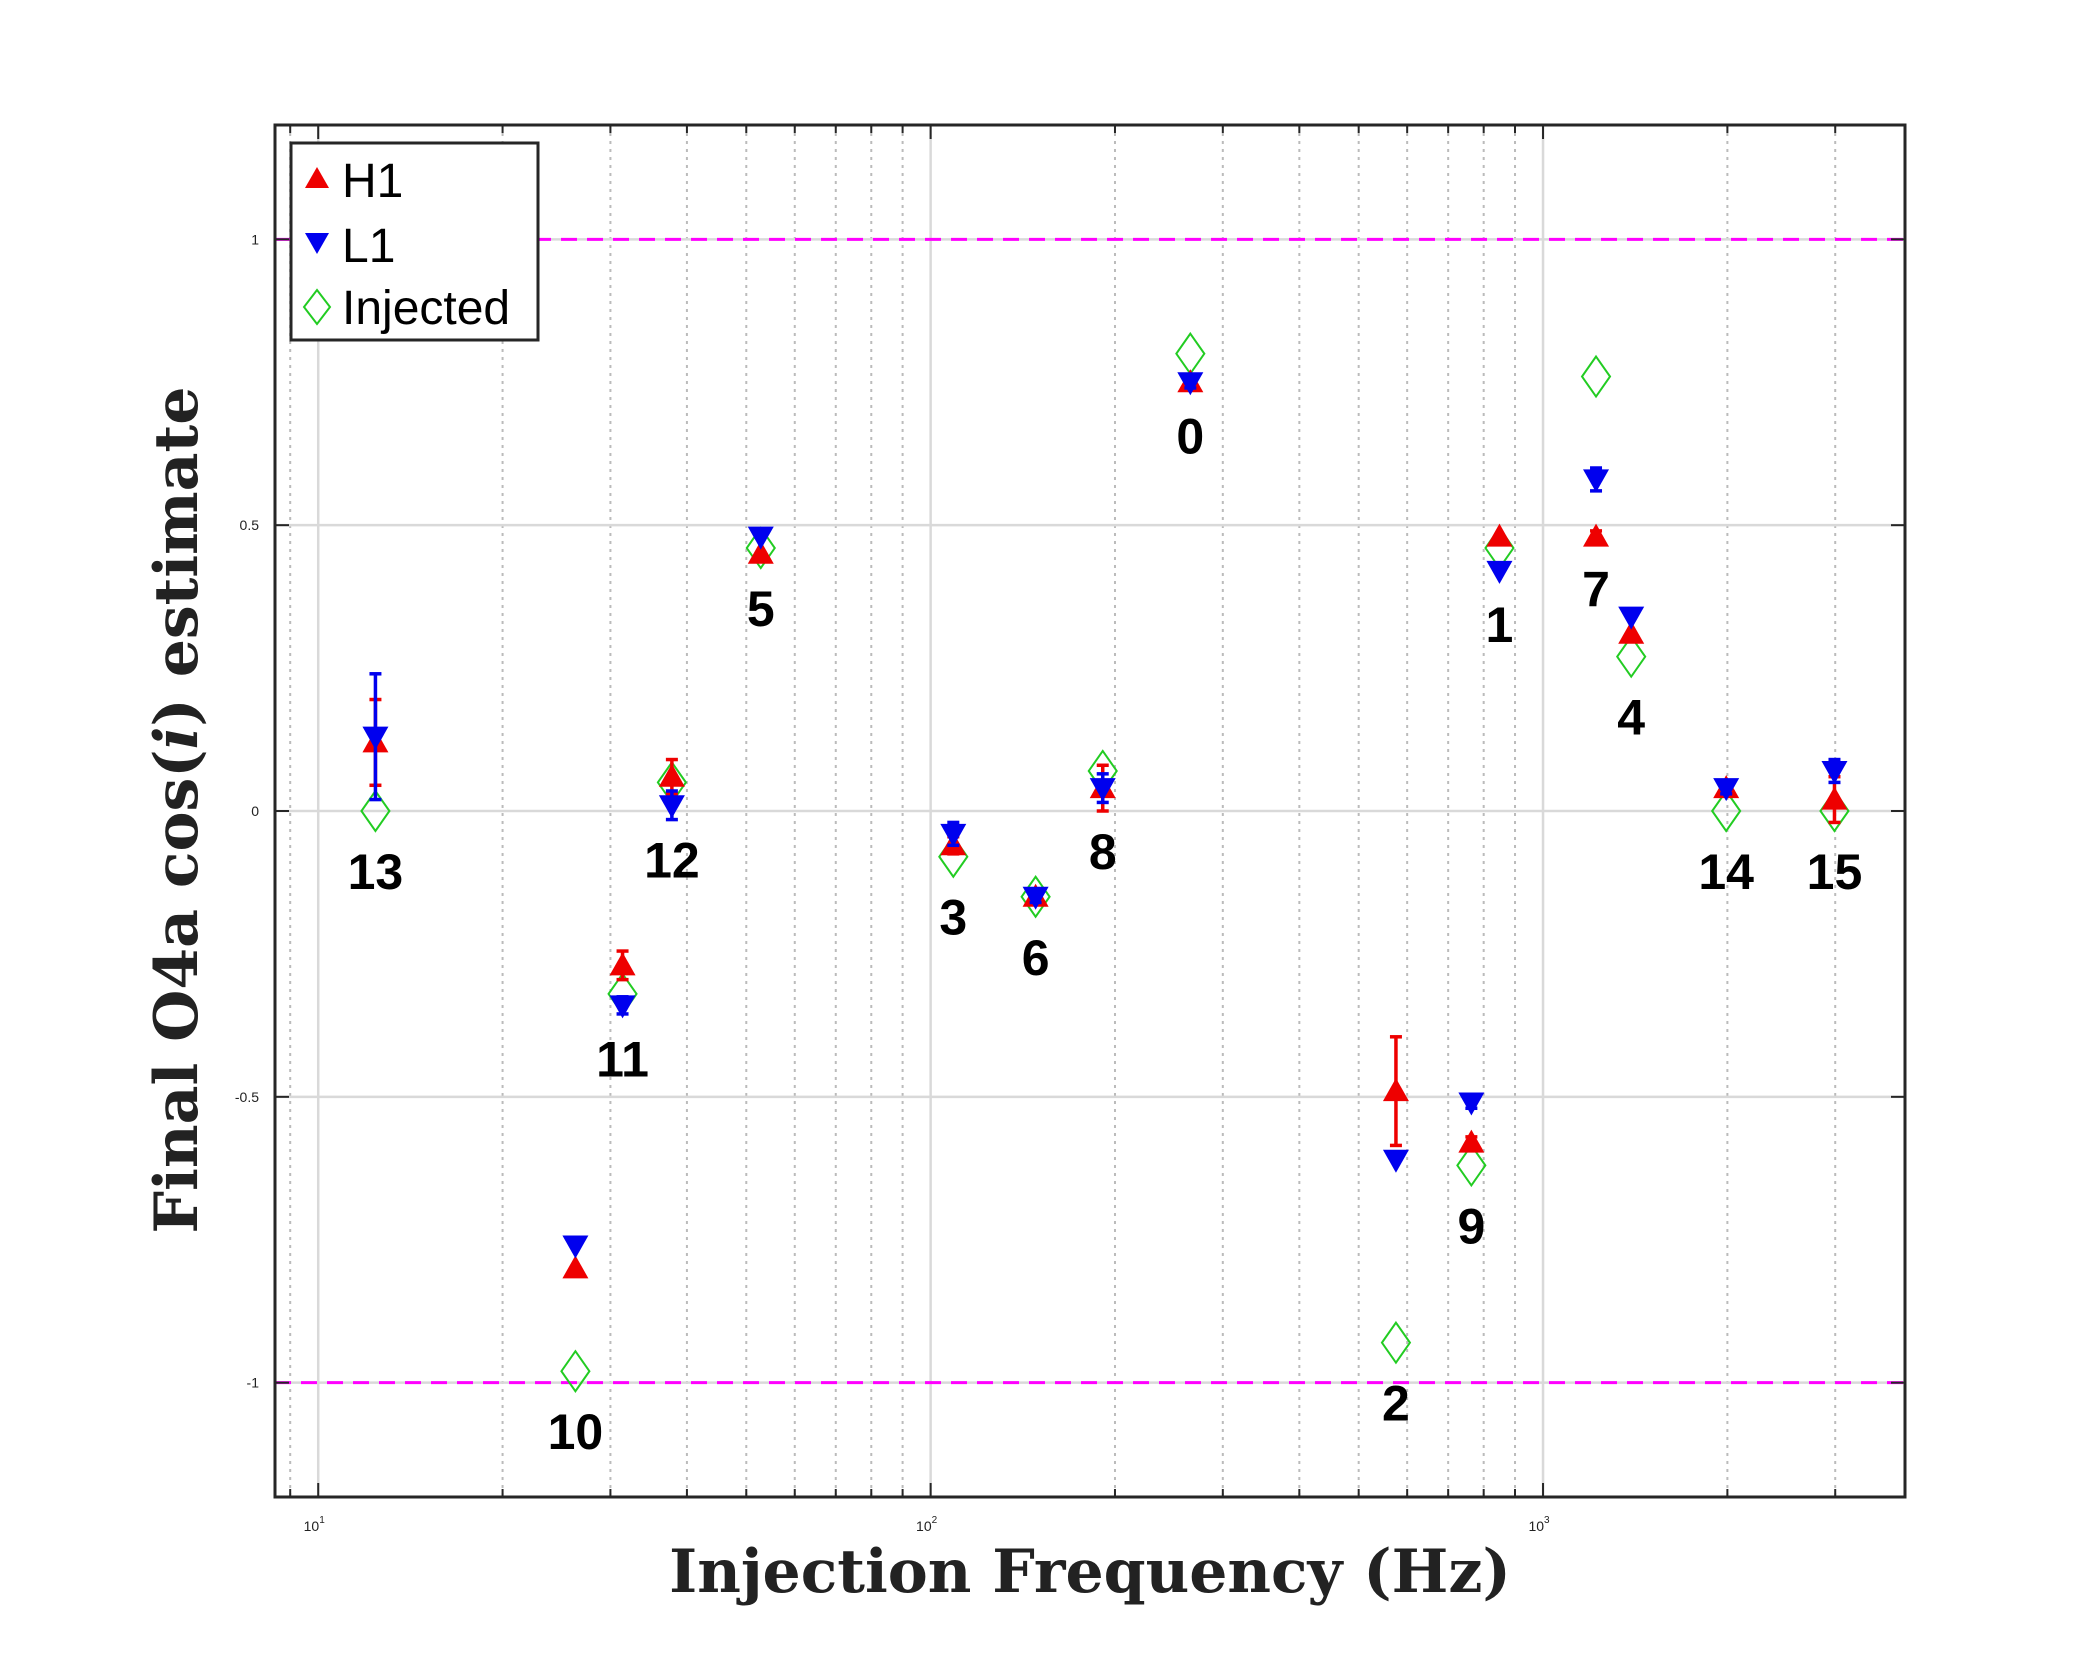 The height and width of the screenshot is (1667, 2083). I want to click on pulsar-label-9: 9, so click(1471, 1226).